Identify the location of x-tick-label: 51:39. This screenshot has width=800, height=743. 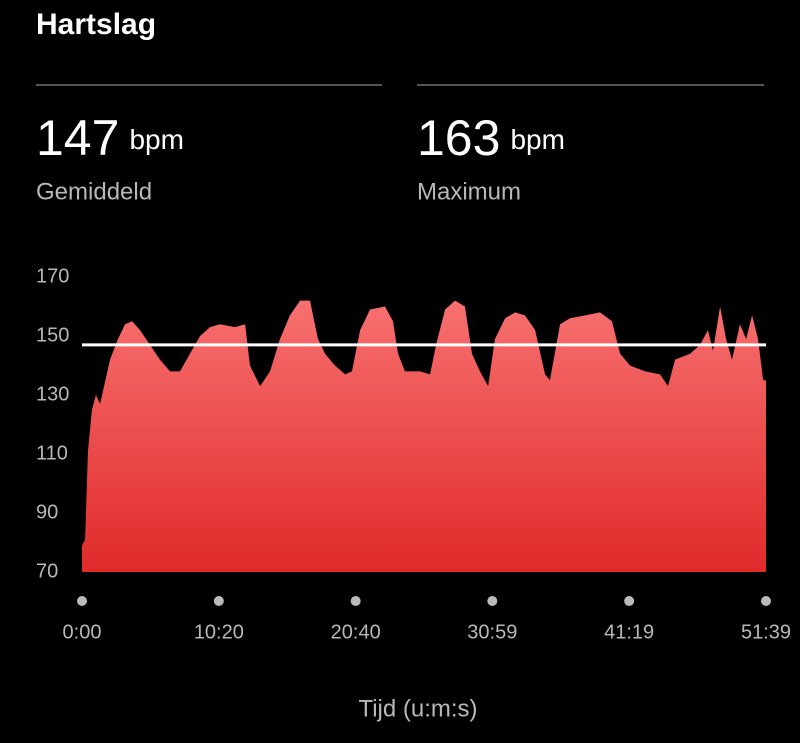
(766, 632).